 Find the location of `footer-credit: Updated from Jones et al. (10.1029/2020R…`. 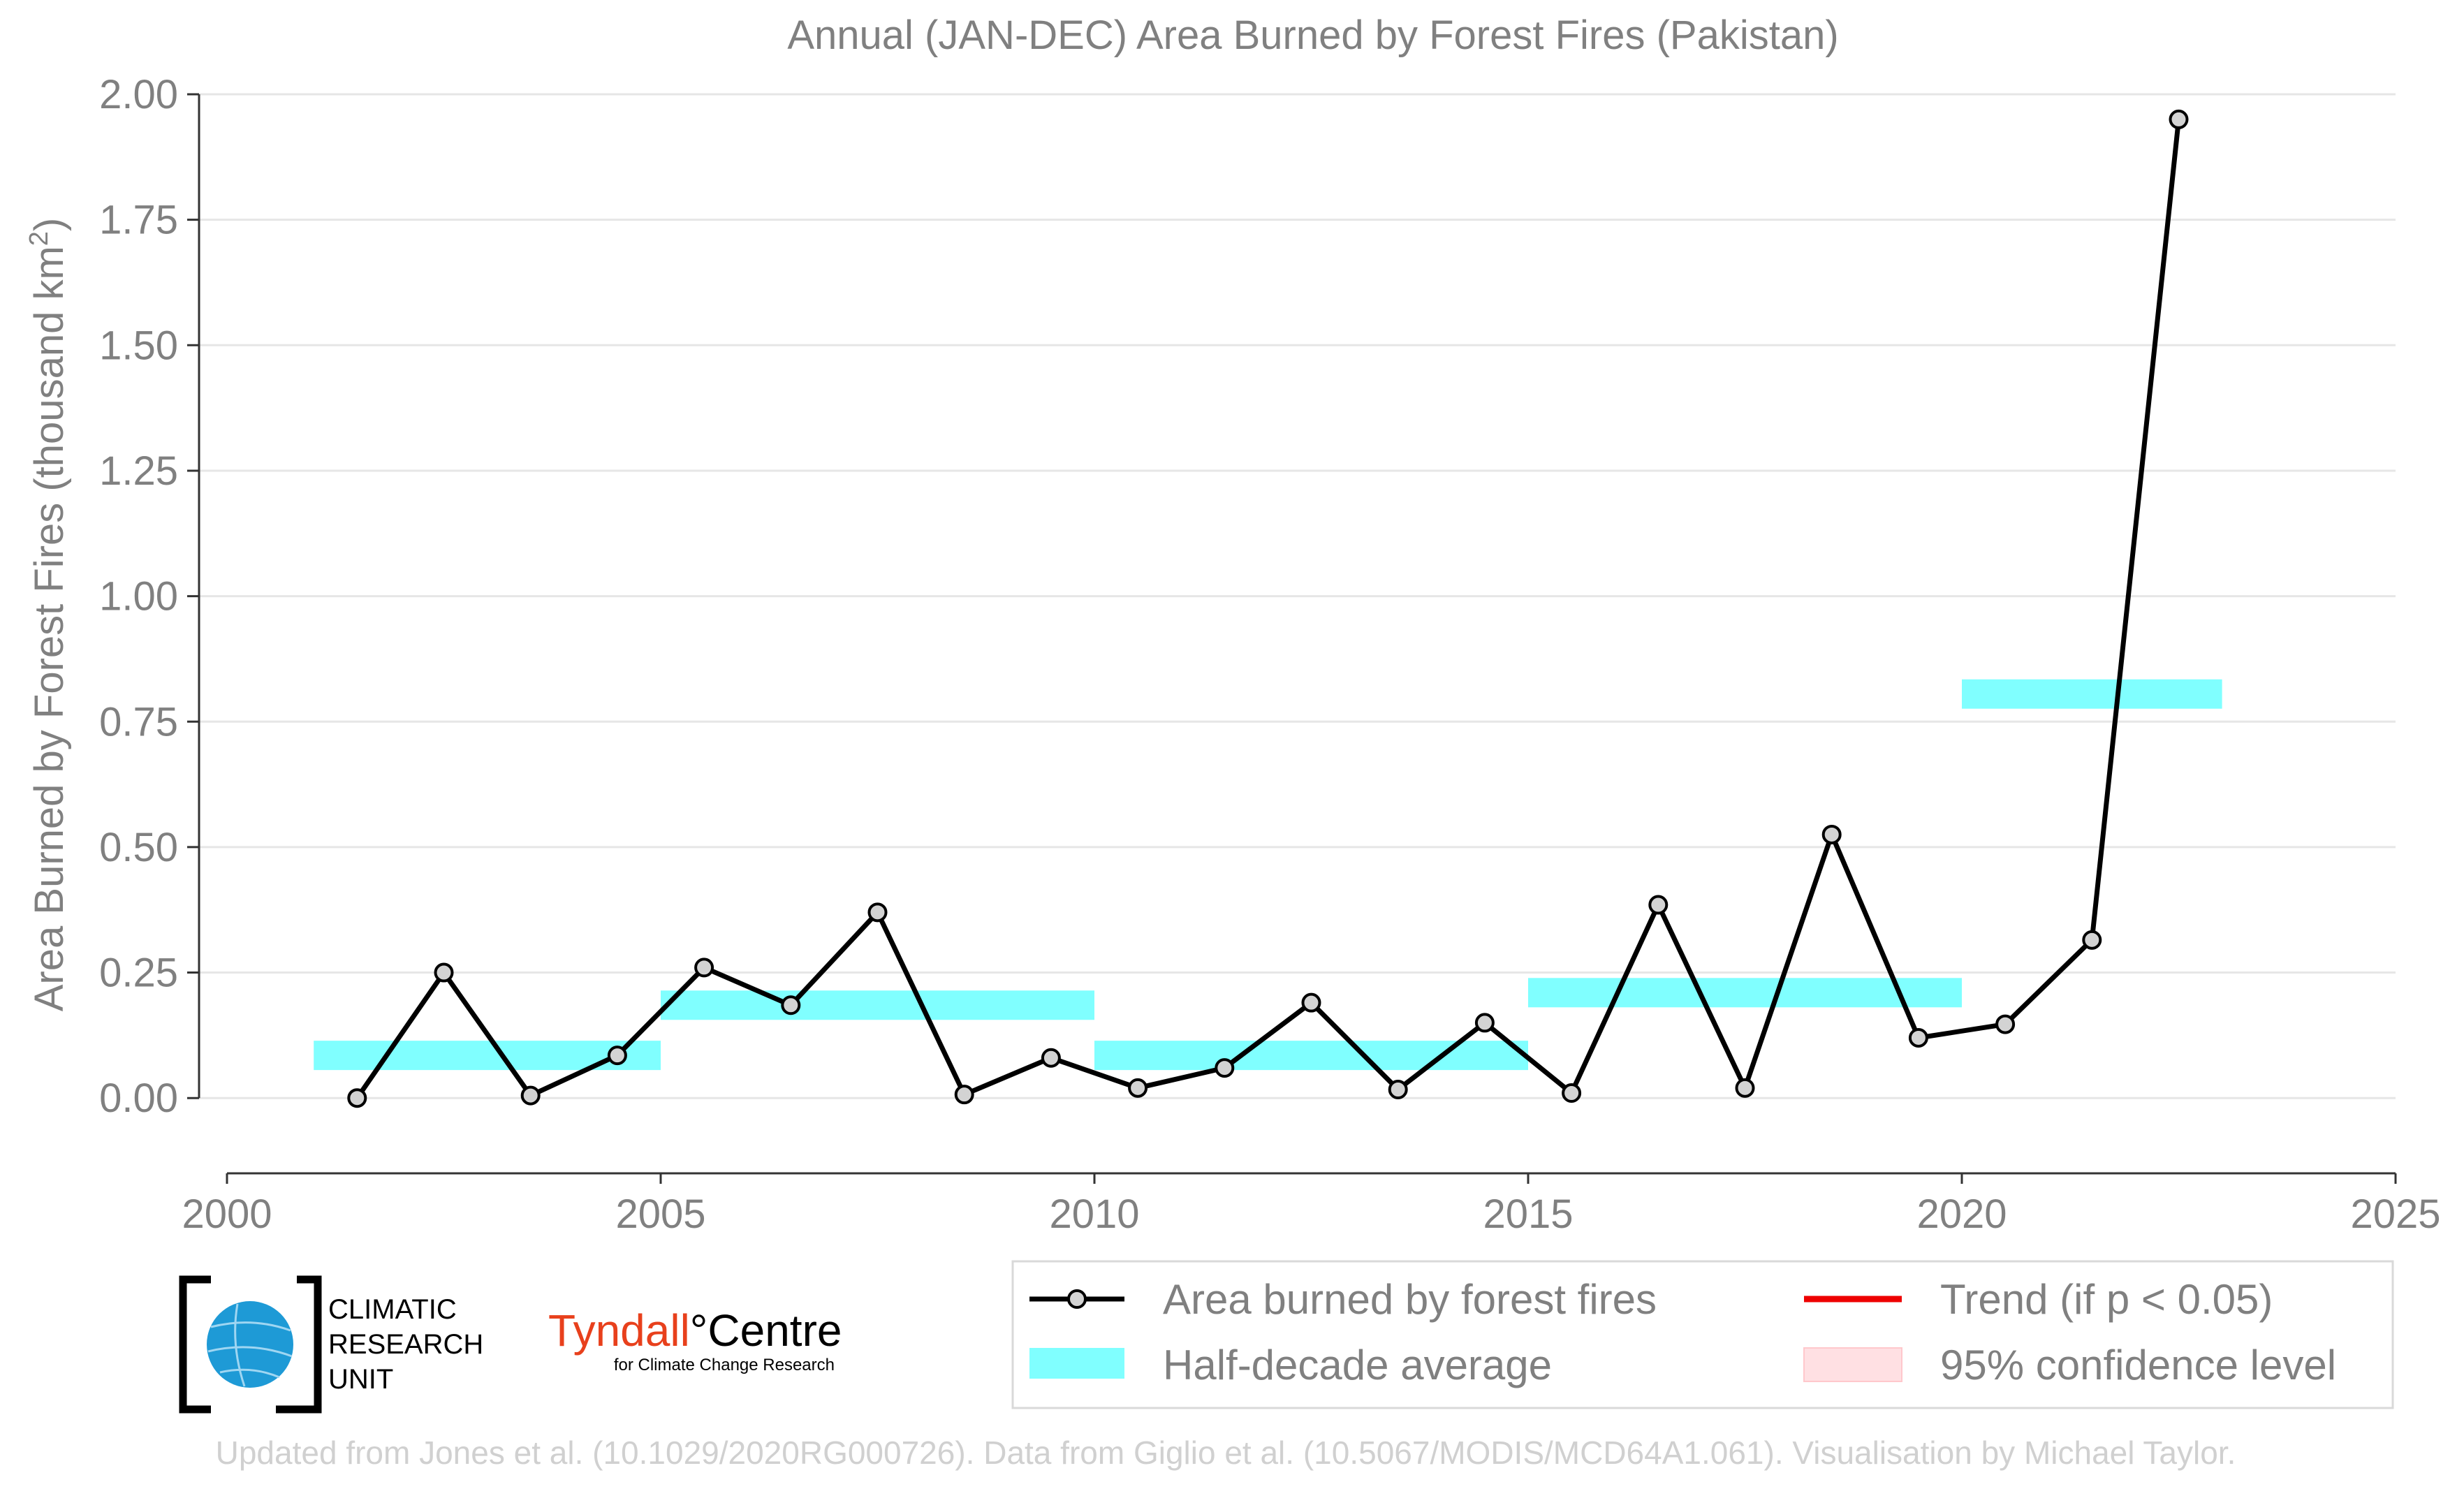

footer-credit: Updated from Jones et al. (10.1029/2020R… is located at coordinates (1226, 1453).